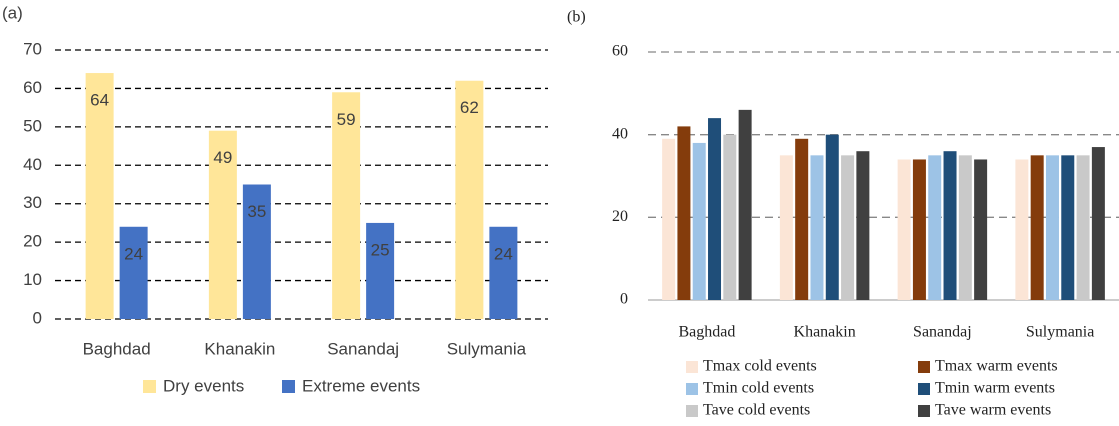 The height and width of the screenshot is (426, 1119). Describe the element at coordinates (256, 211) in the screenshot. I see `data-label: 35` at that location.